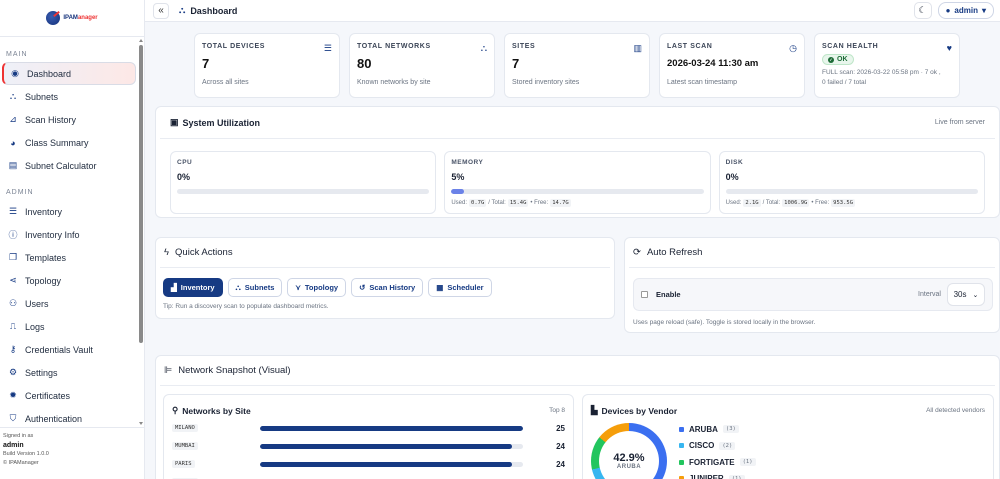  What do you see at coordinates (668, 294) in the screenshot?
I see `enable-label: Enable` at bounding box center [668, 294].